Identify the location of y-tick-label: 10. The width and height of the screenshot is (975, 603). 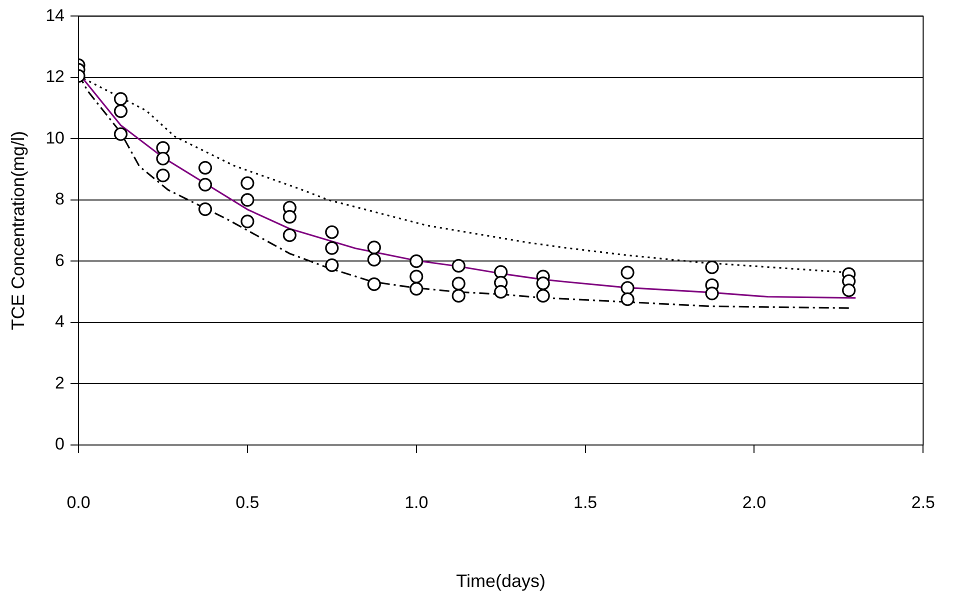
(55, 138).